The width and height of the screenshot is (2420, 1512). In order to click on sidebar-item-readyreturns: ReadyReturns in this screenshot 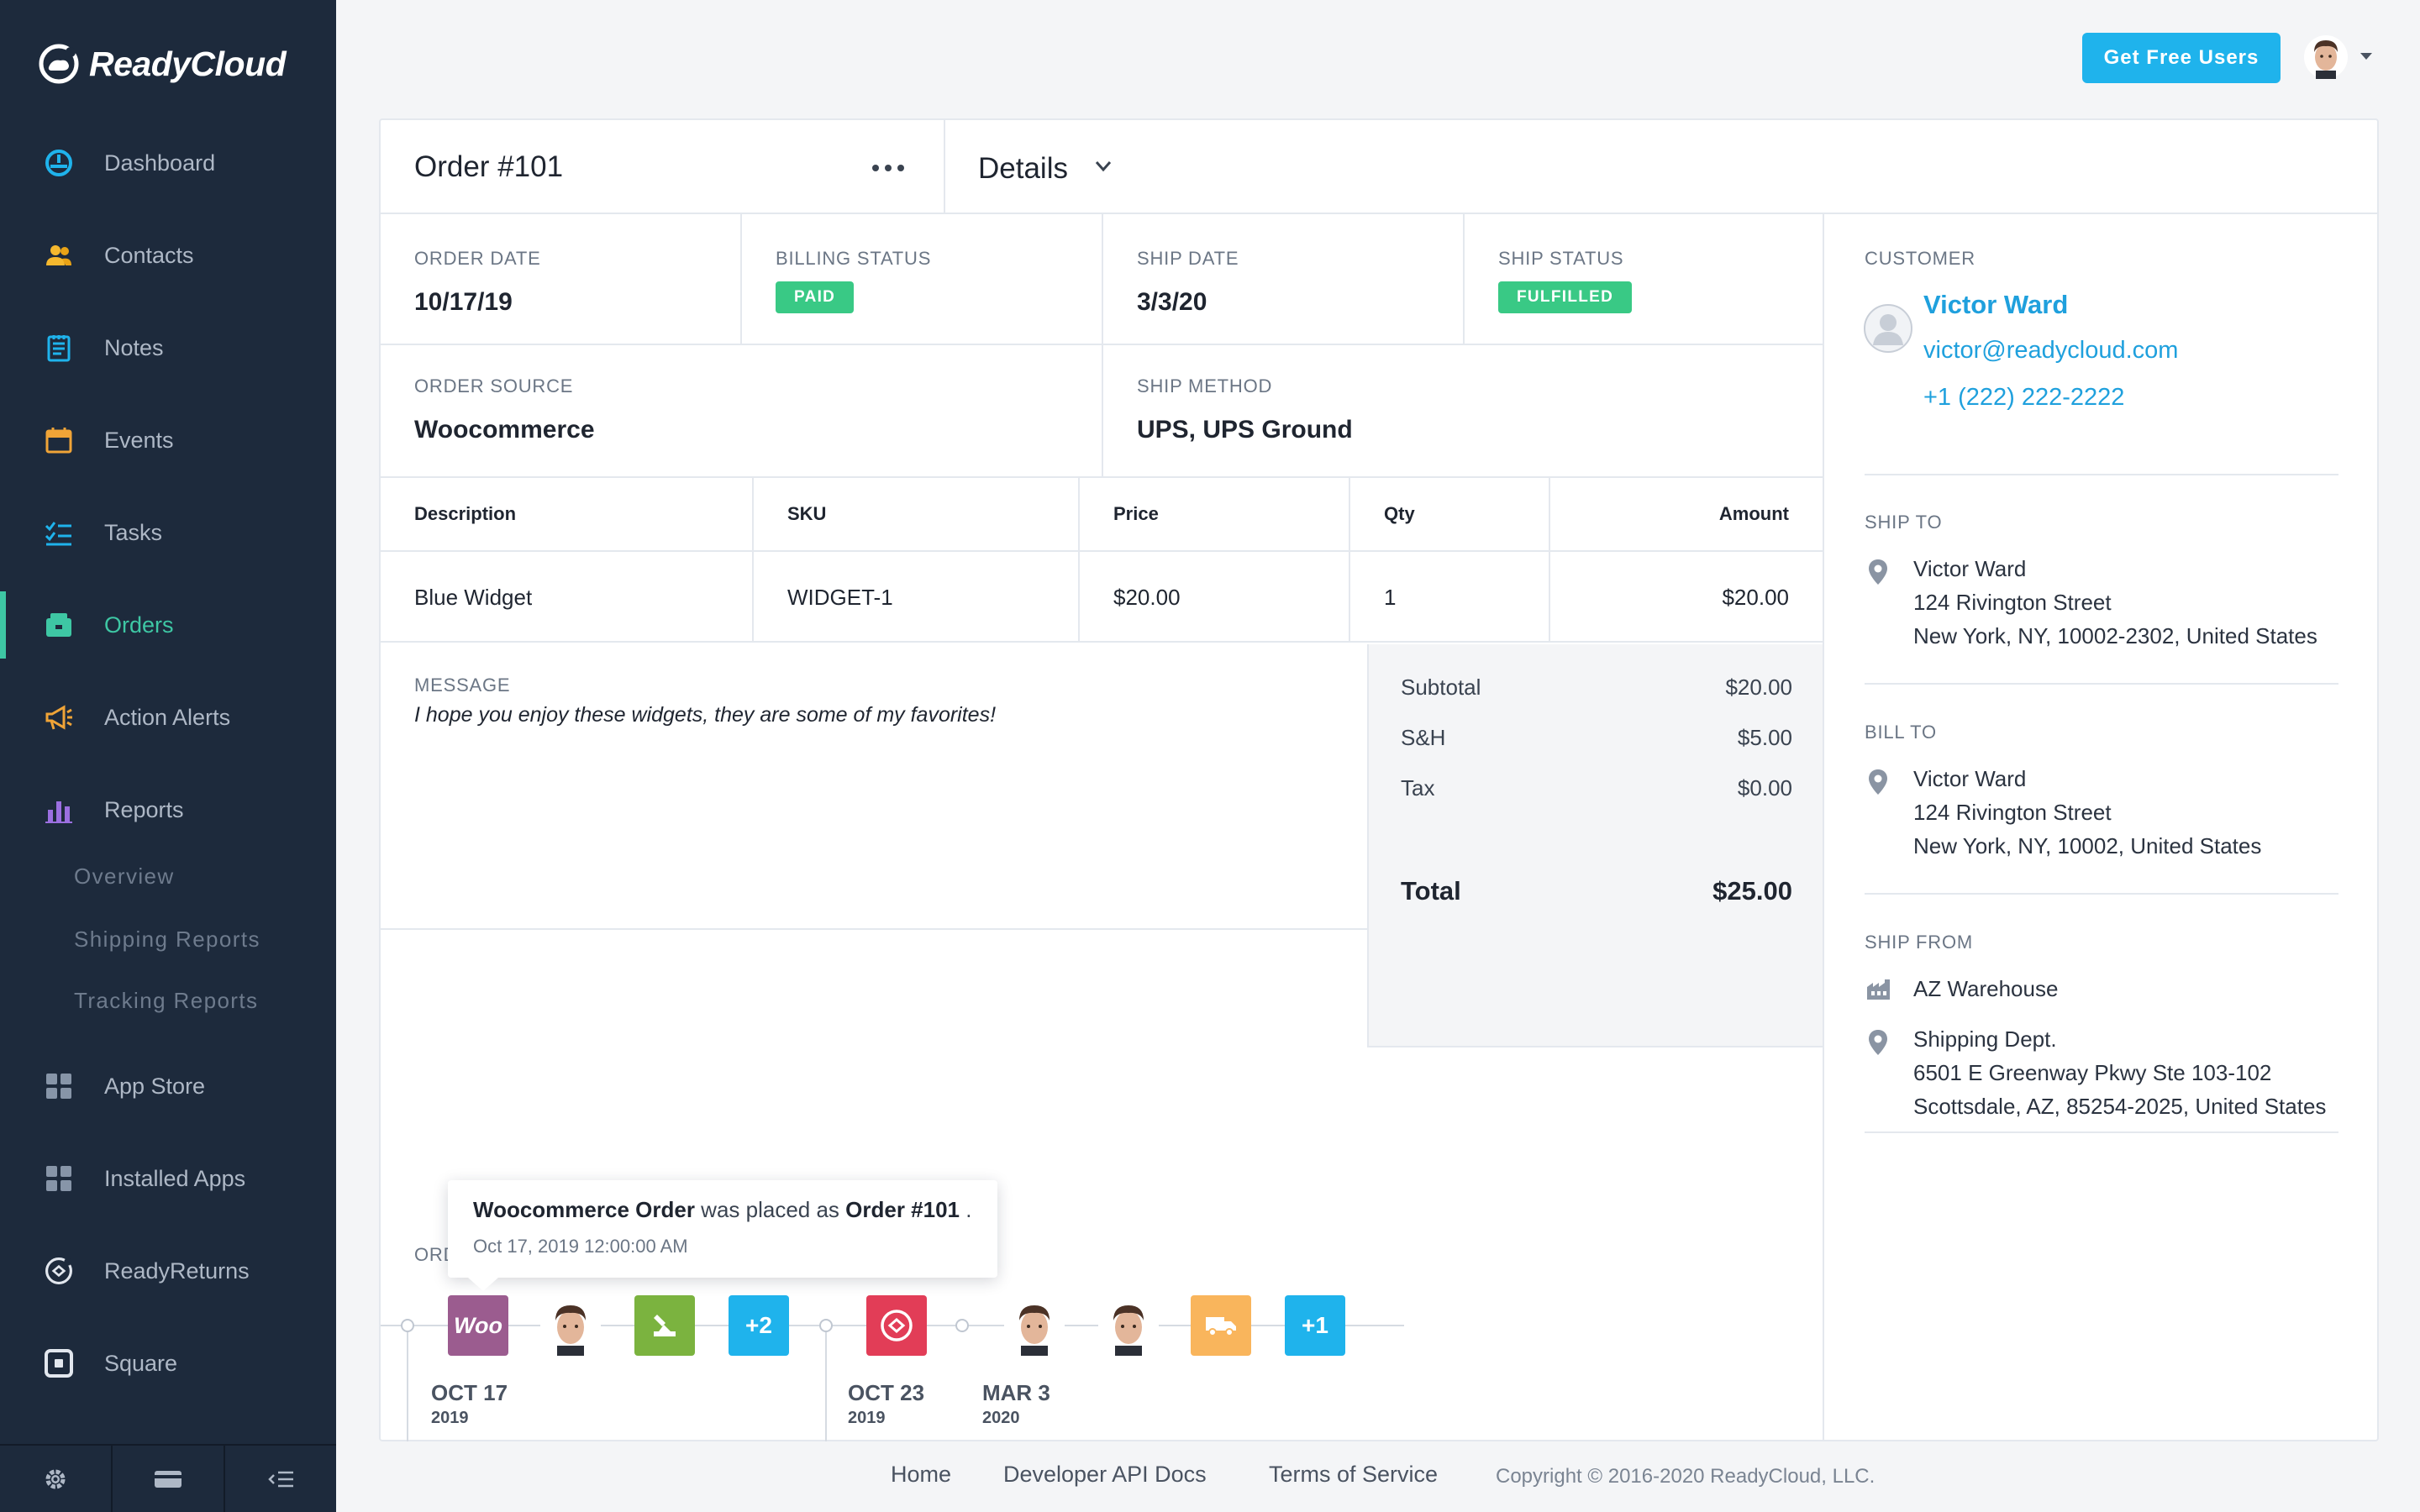, I will do `click(168, 1271)`.